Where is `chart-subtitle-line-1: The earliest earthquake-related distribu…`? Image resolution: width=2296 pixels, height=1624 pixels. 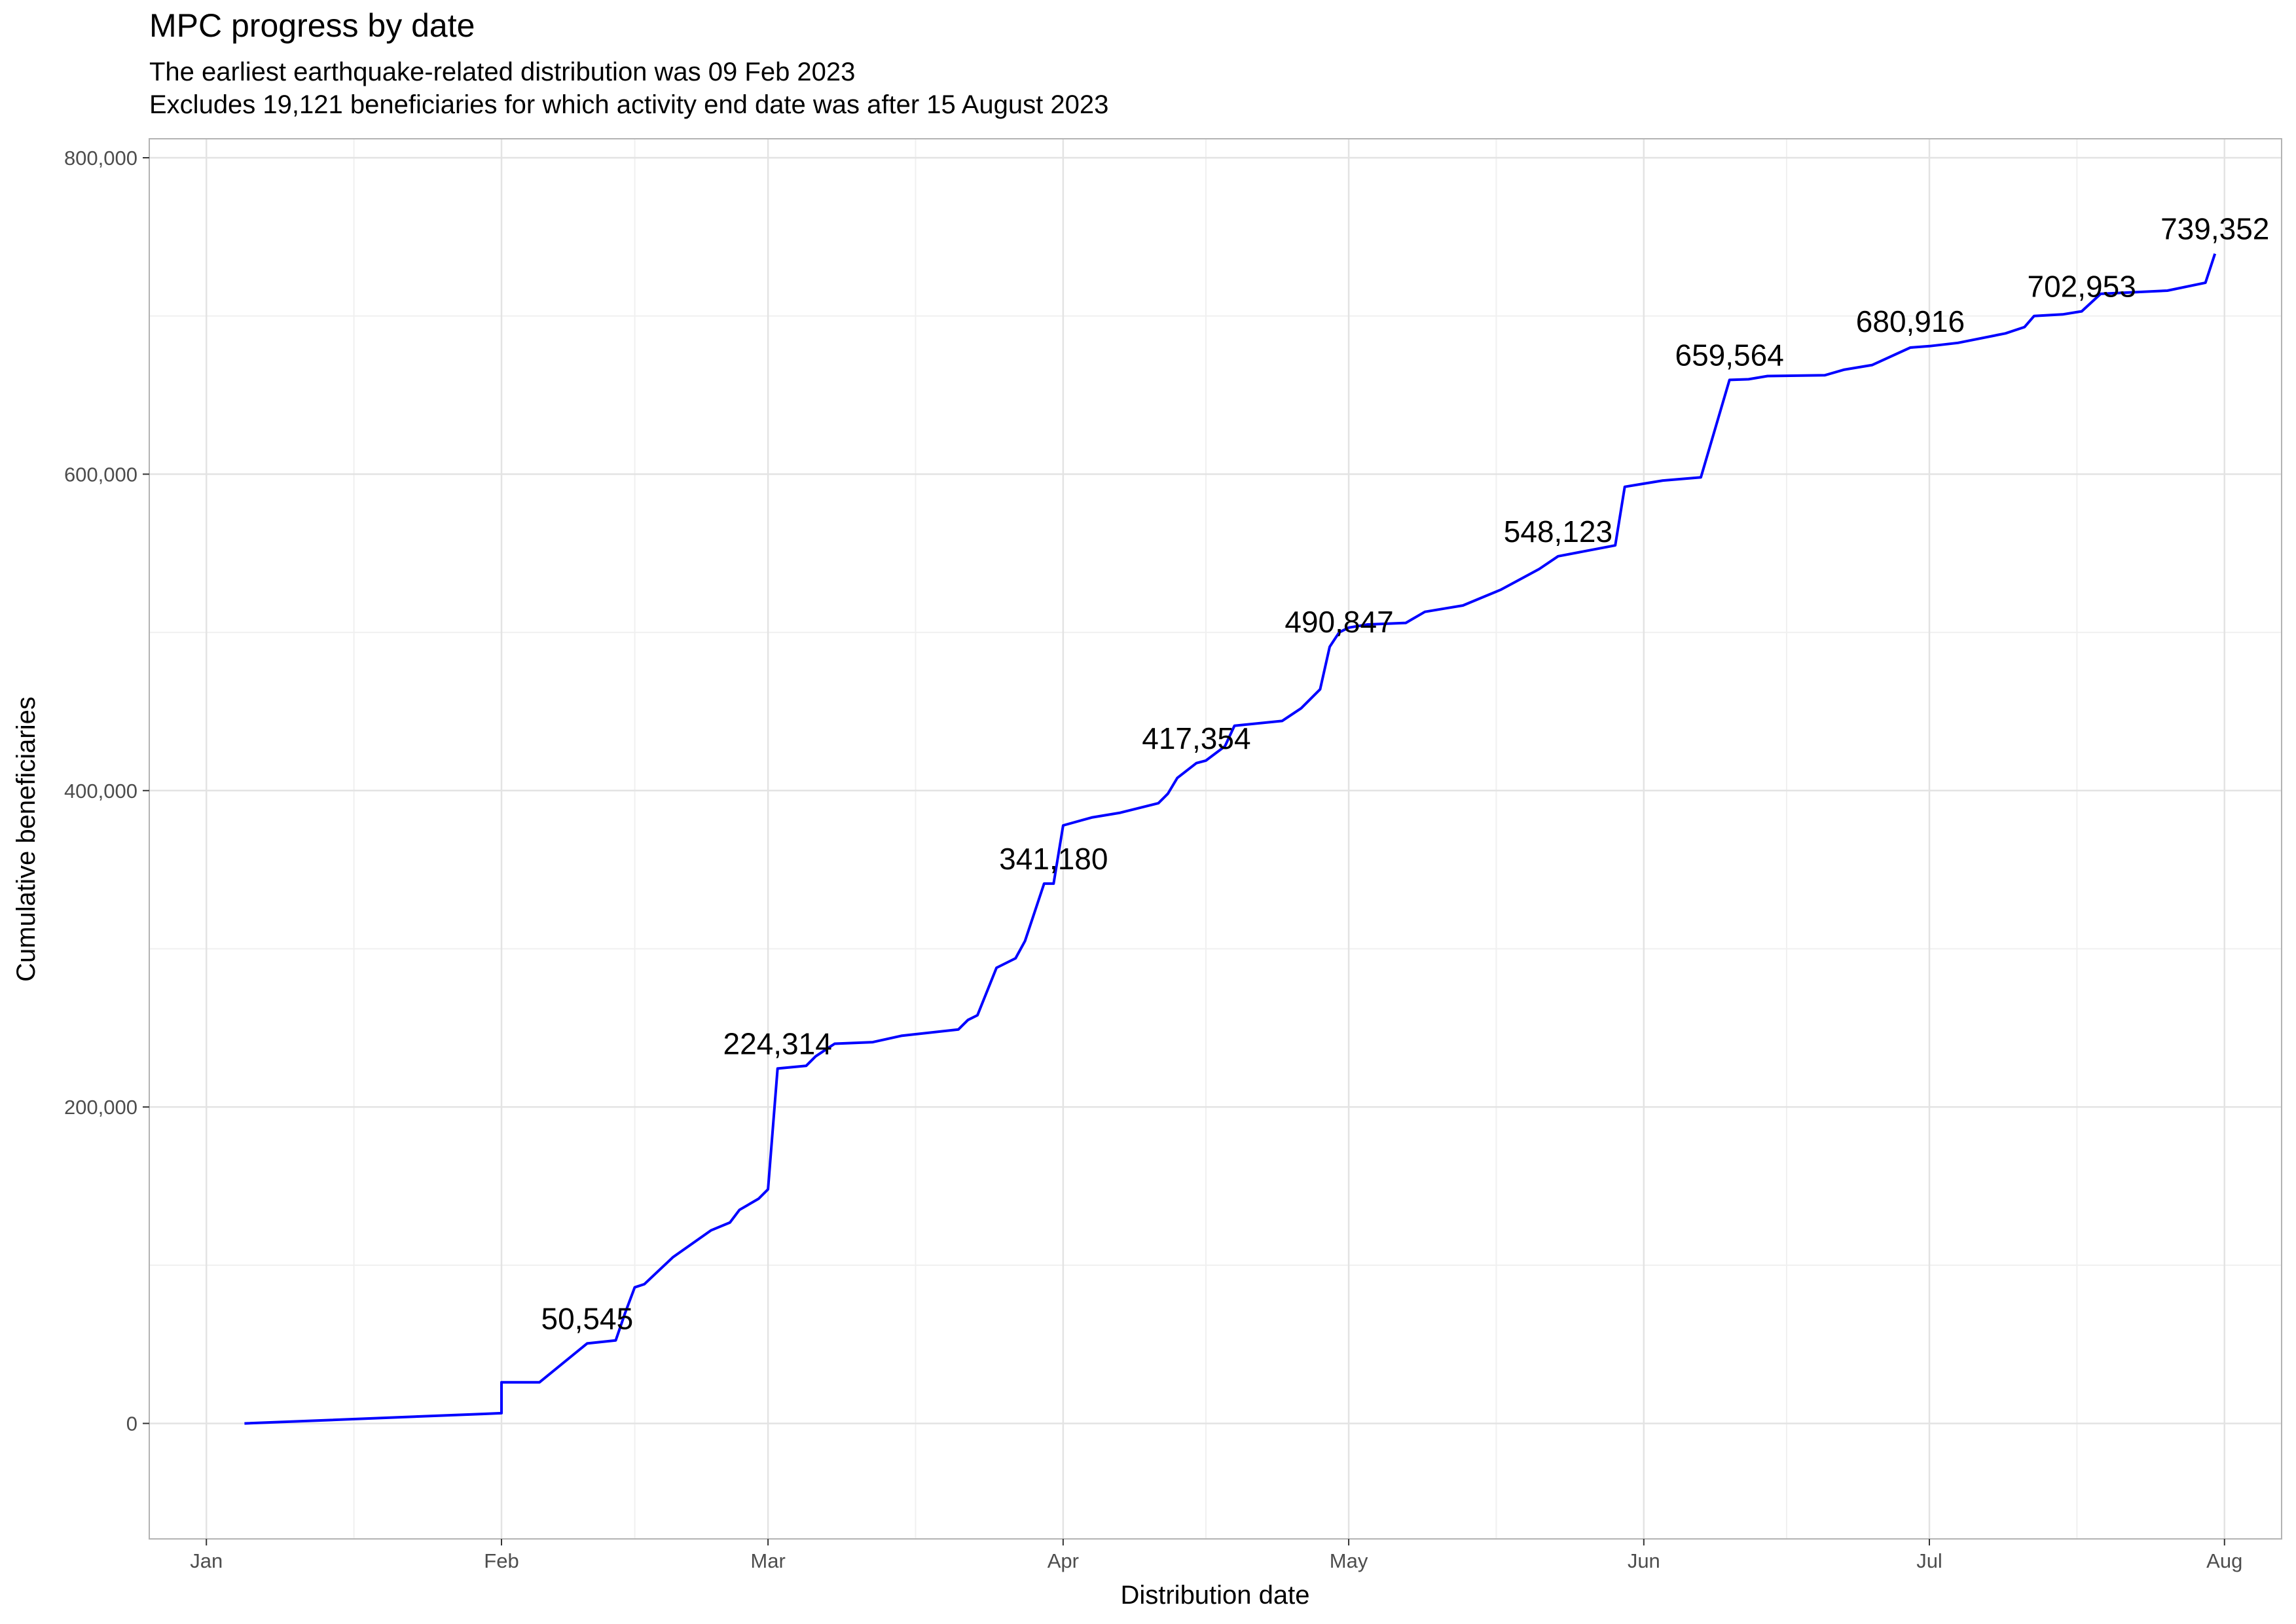
chart-subtitle-line-1: The earliest earthquake-related distribu… is located at coordinates (502, 72).